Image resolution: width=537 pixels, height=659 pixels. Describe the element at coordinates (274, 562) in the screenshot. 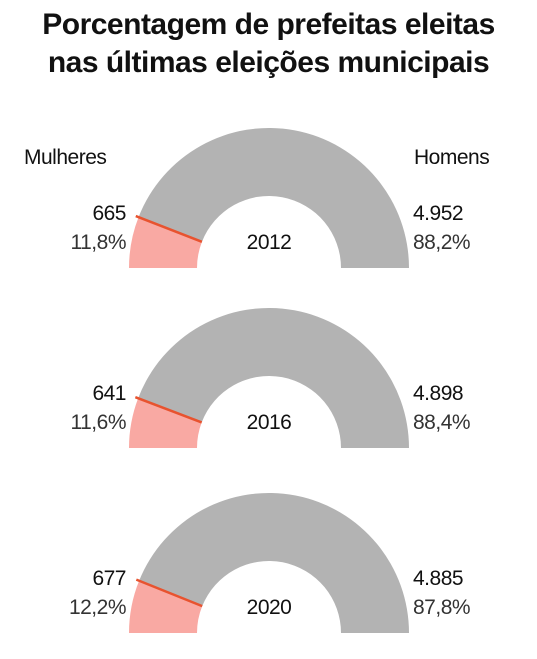

I see `gauge-2020-men-segment` at that location.